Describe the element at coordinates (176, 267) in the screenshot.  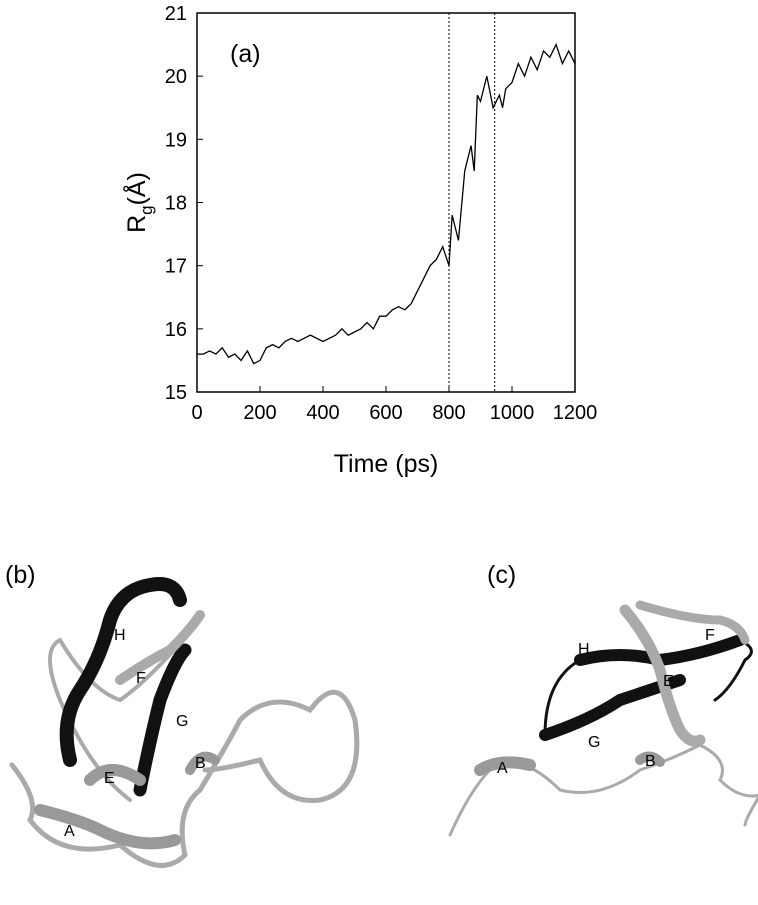
I see `y-tick-label: 17` at that location.